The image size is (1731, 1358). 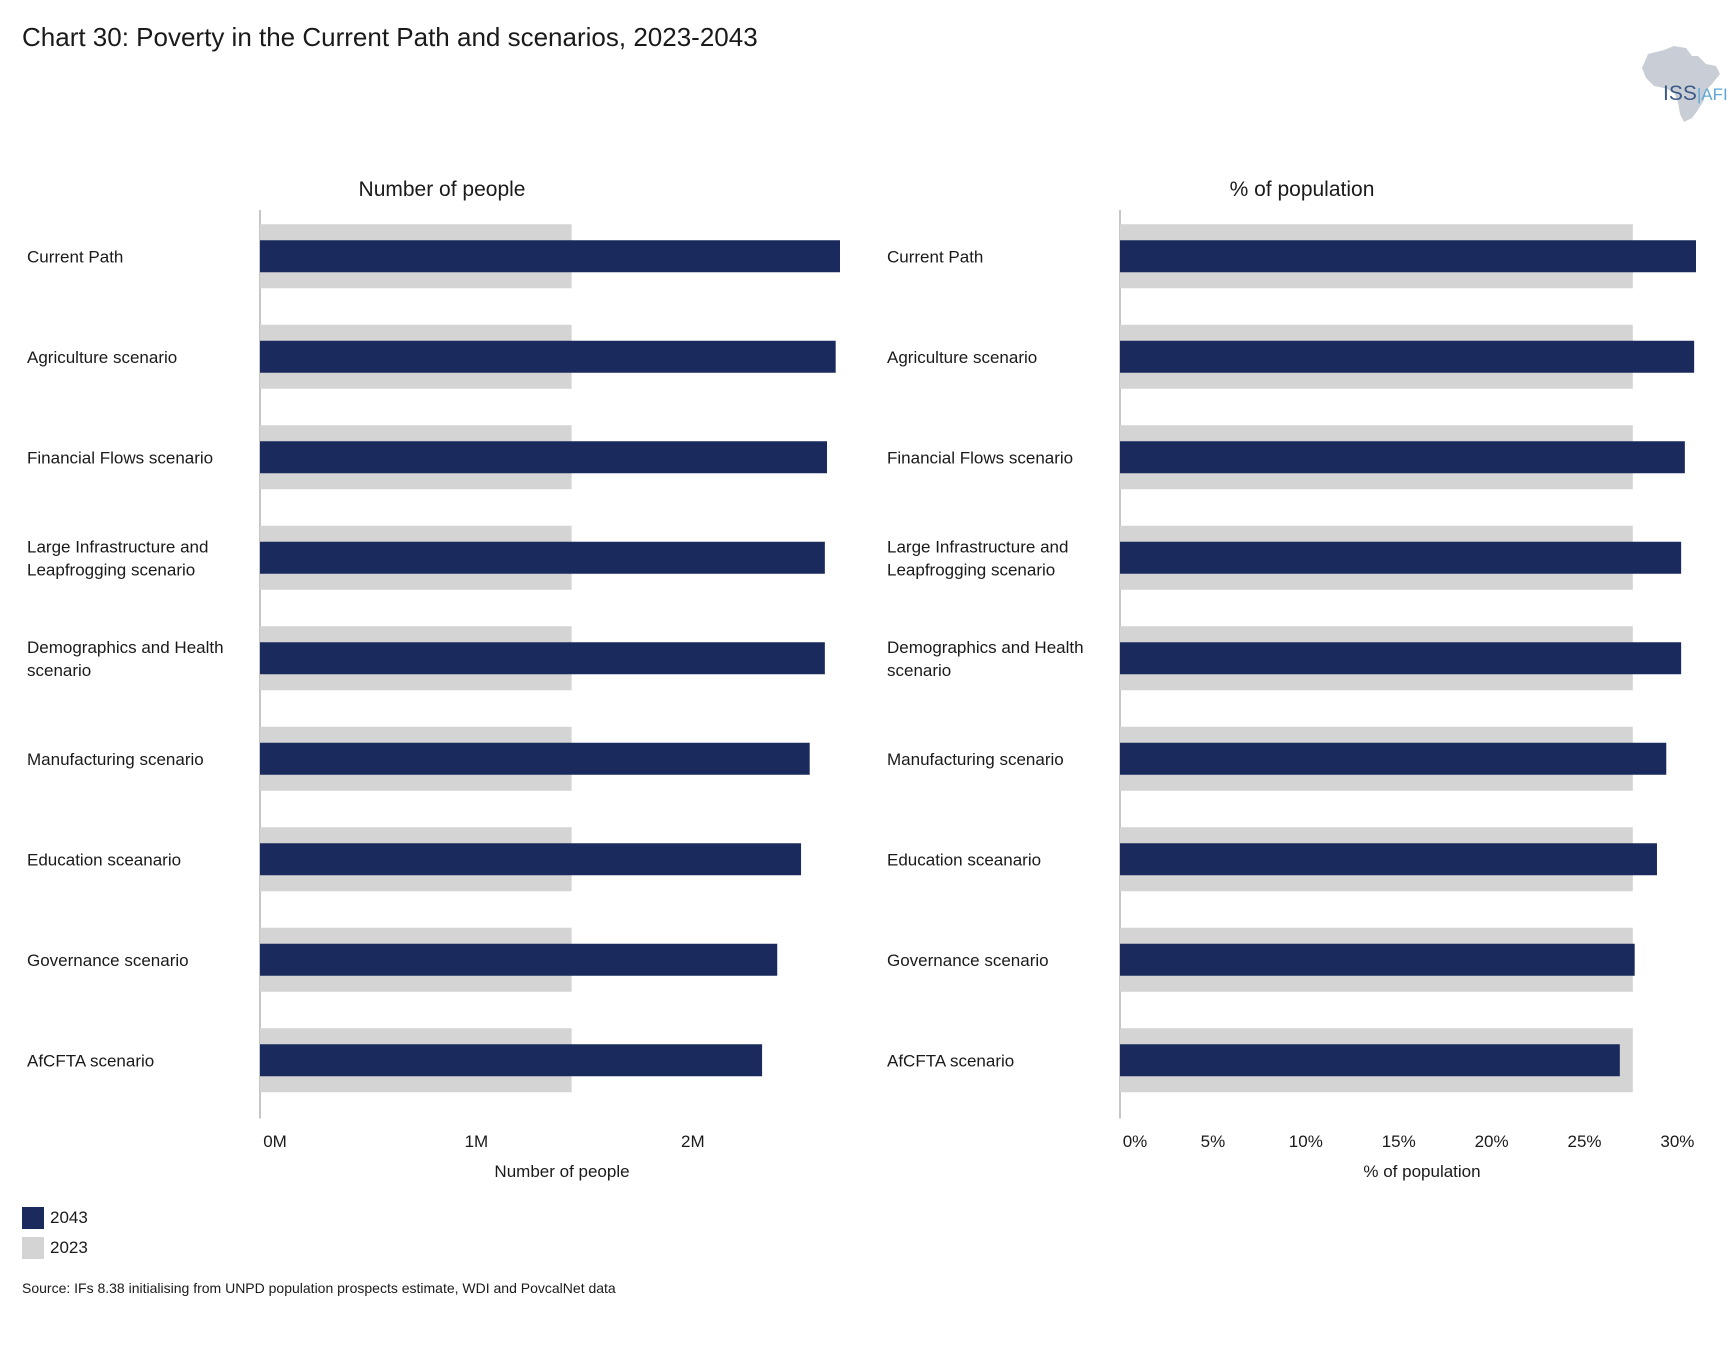 What do you see at coordinates (115, 759) in the screenshot?
I see `chart1-category-label: Manufacturing scenario` at bounding box center [115, 759].